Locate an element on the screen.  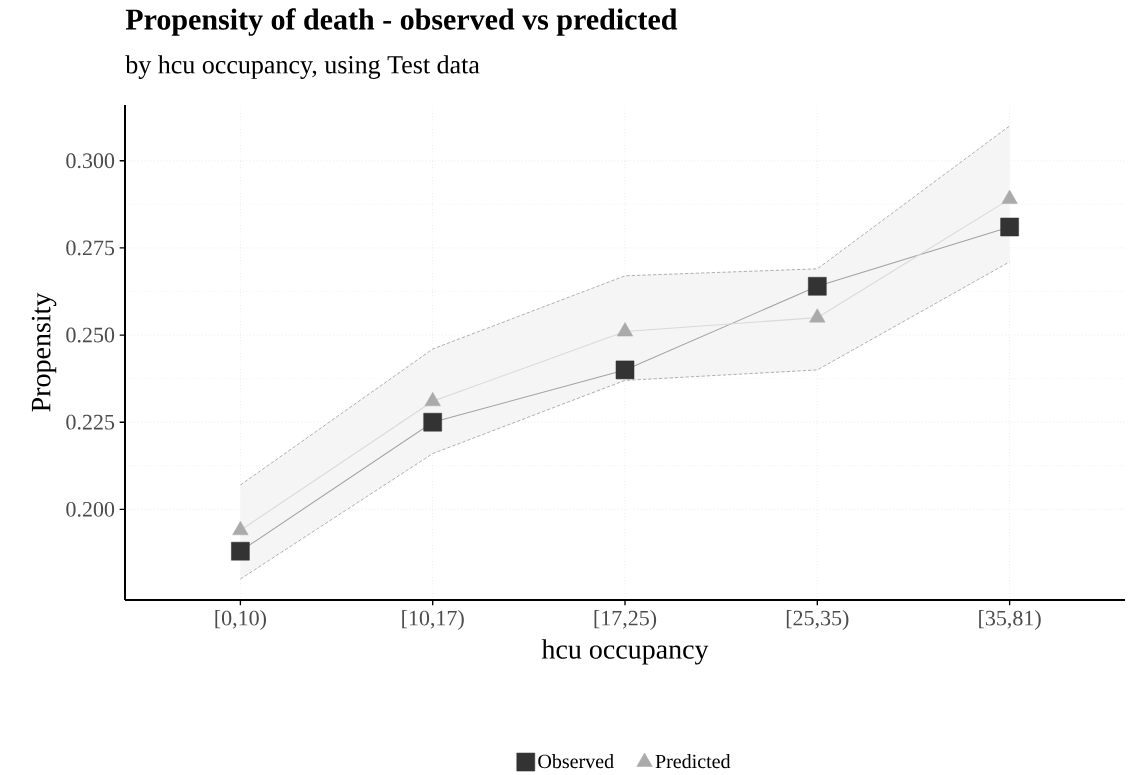
x-tick-label: [0,10) is located at coordinates (240, 619).